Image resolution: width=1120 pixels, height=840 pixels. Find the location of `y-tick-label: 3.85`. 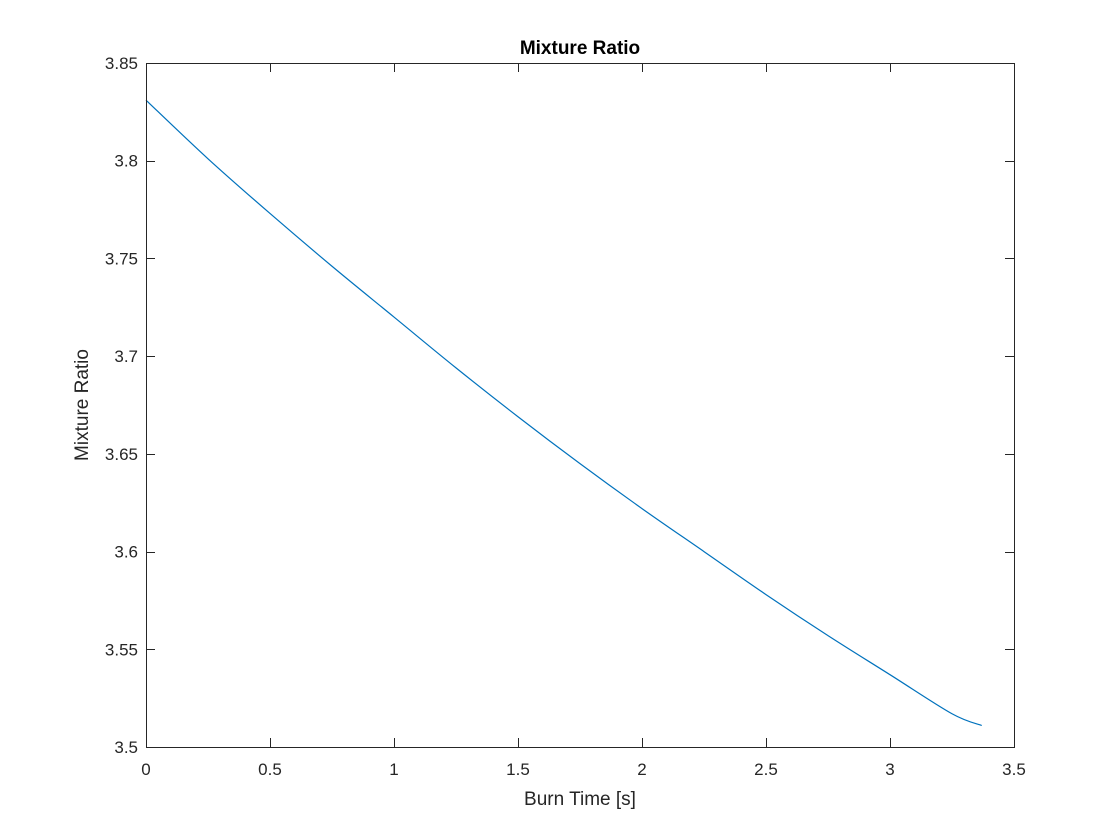

y-tick-label: 3.85 is located at coordinates (121, 63).